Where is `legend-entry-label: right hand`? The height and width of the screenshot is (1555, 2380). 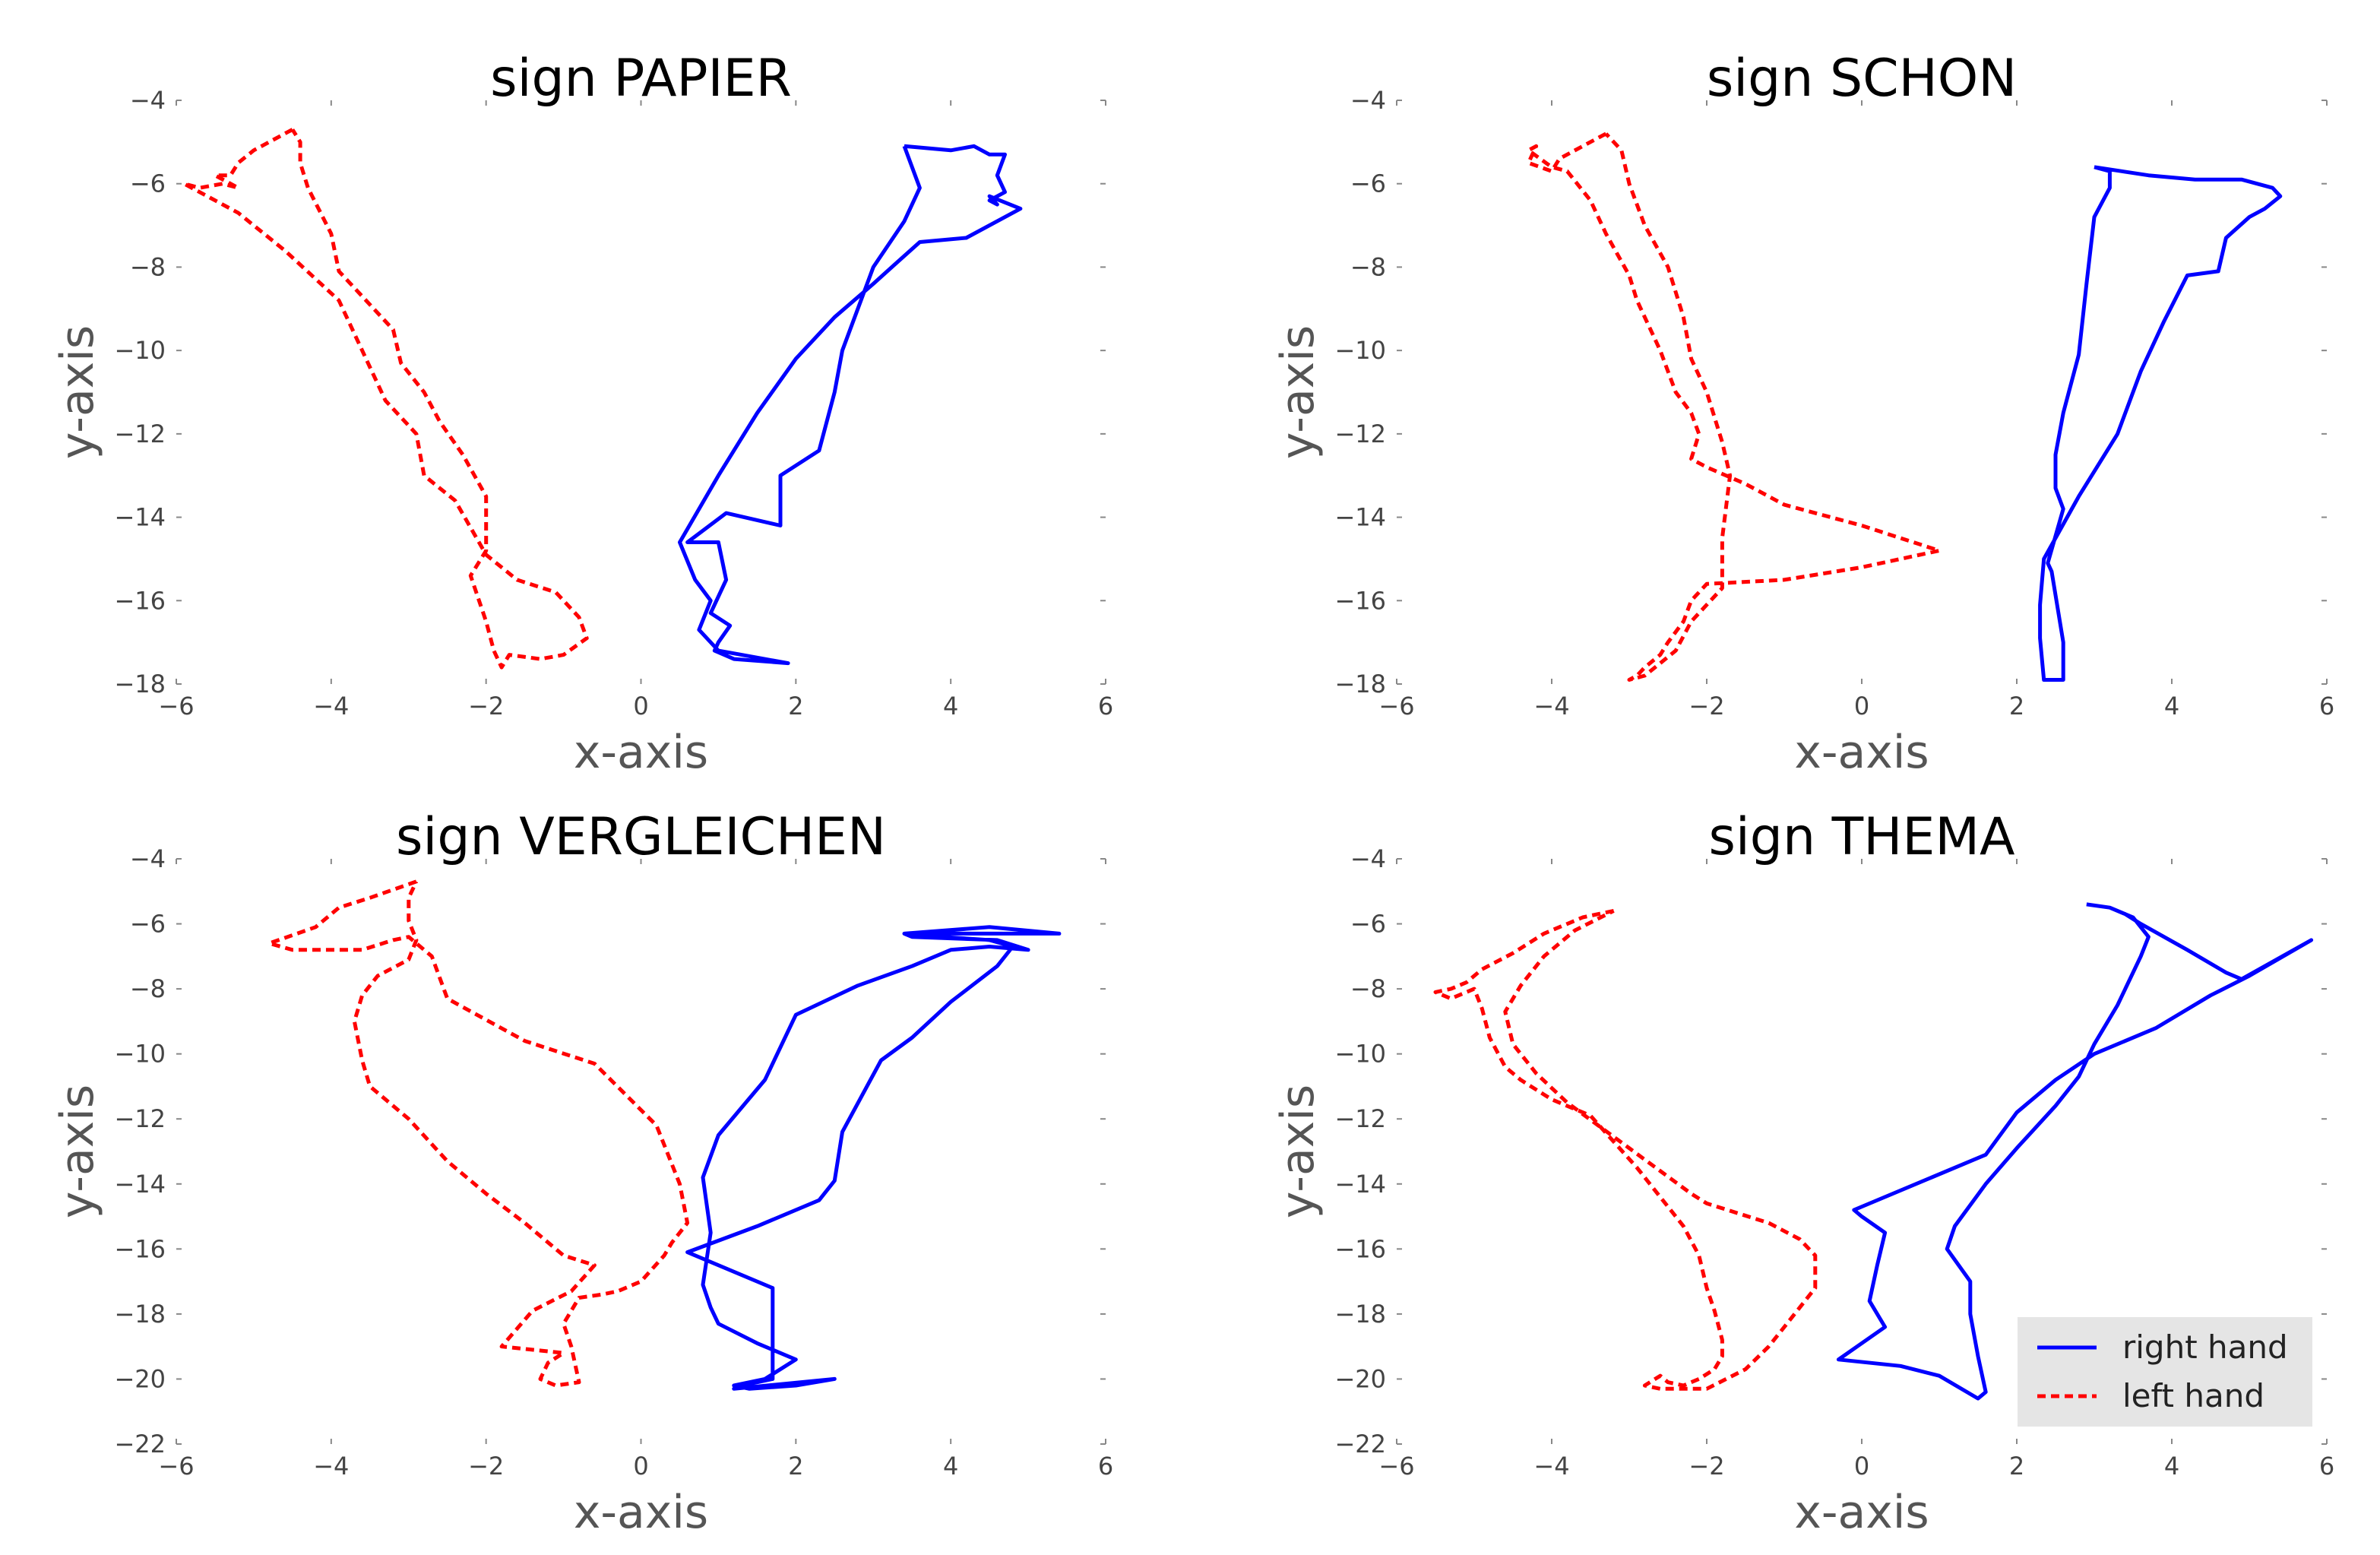
legend-entry-label: right hand is located at coordinates (2205, 1347).